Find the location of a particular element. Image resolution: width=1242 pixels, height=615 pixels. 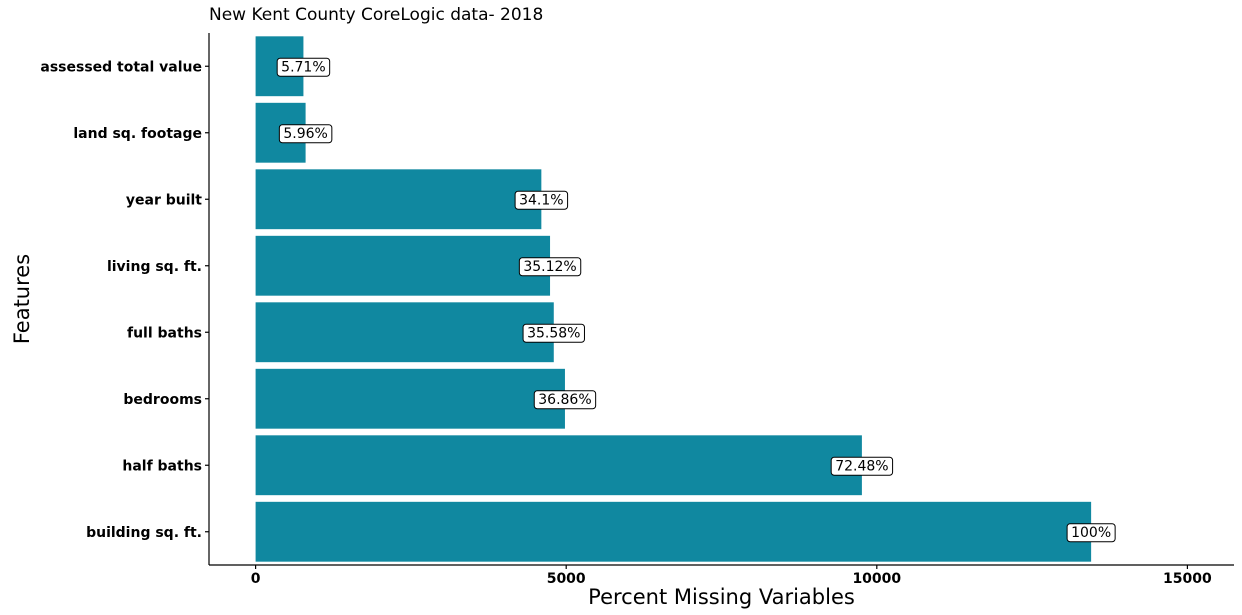

data-label-0: 5.71% is located at coordinates (303, 67).